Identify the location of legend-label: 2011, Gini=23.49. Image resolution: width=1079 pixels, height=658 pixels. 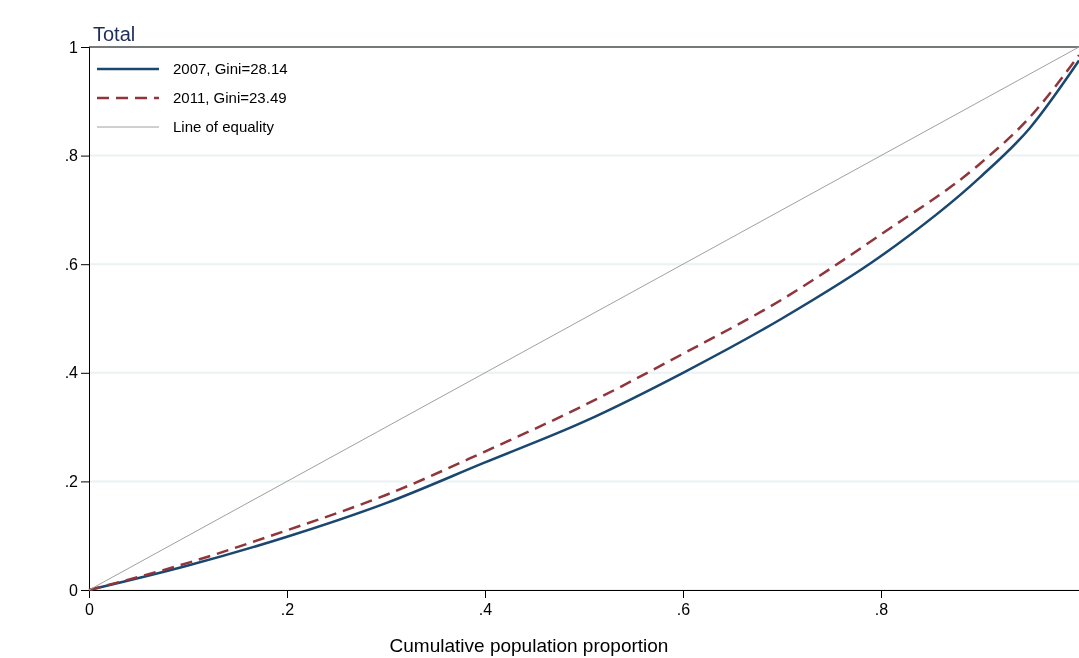
(230, 97).